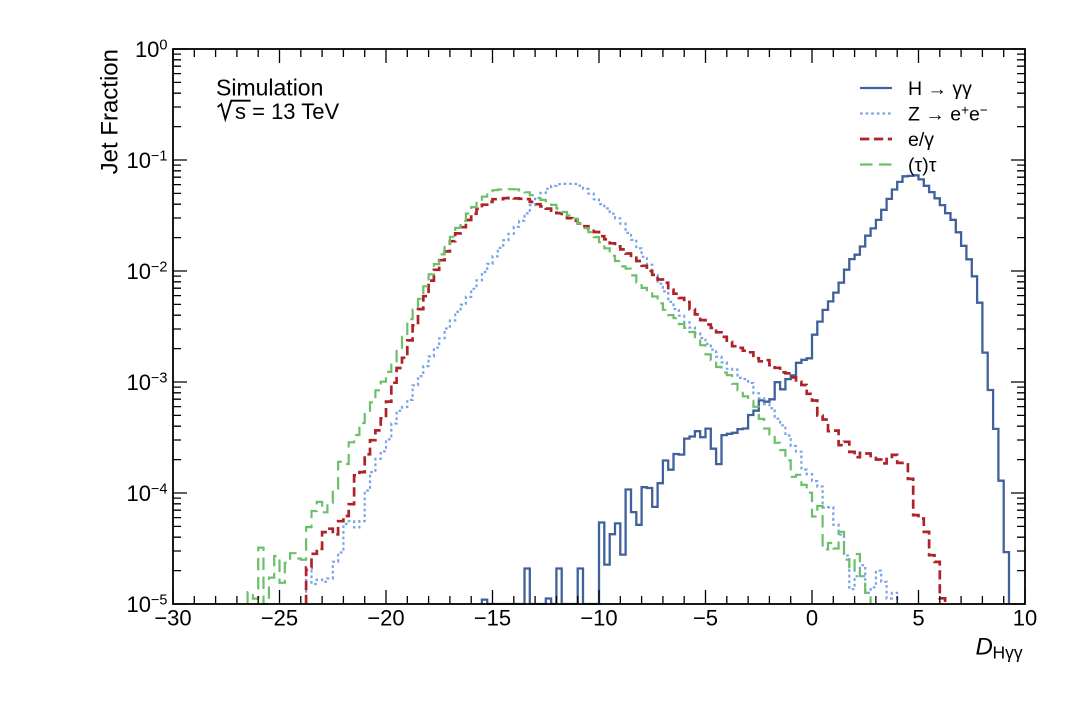 The height and width of the screenshot is (720, 1080). Describe the element at coordinates (1008, 653) in the screenshot. I see `svg-text: Hγγ` at that location.